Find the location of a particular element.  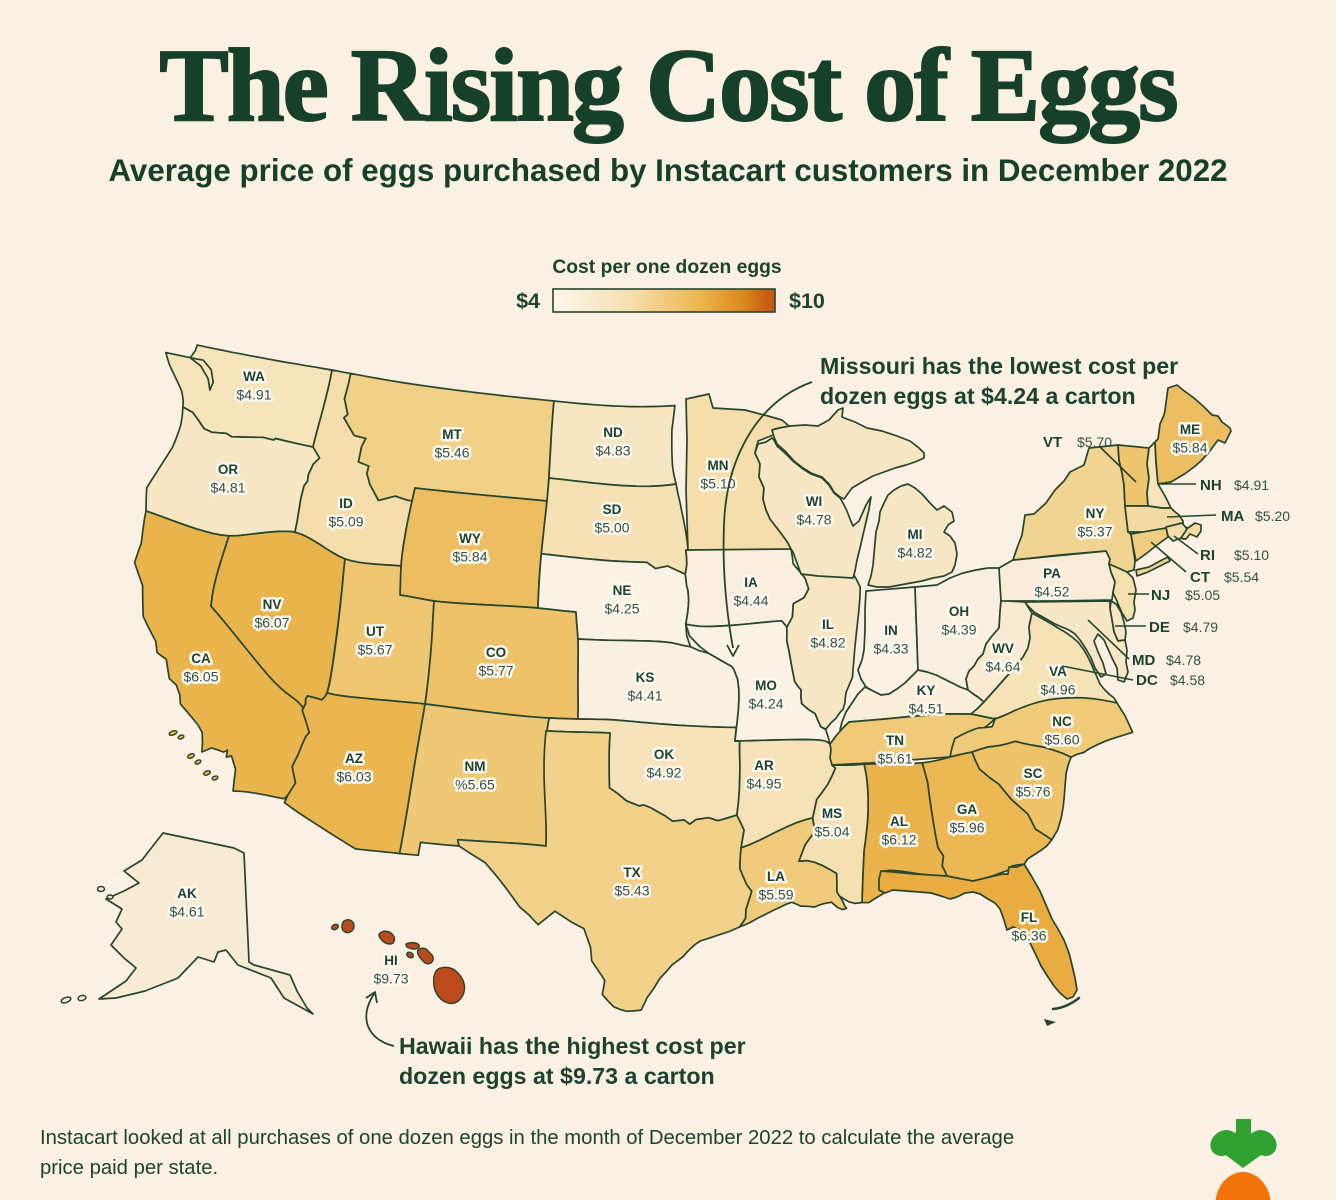

svg-text: DE is located at coordinates (1159, 627).